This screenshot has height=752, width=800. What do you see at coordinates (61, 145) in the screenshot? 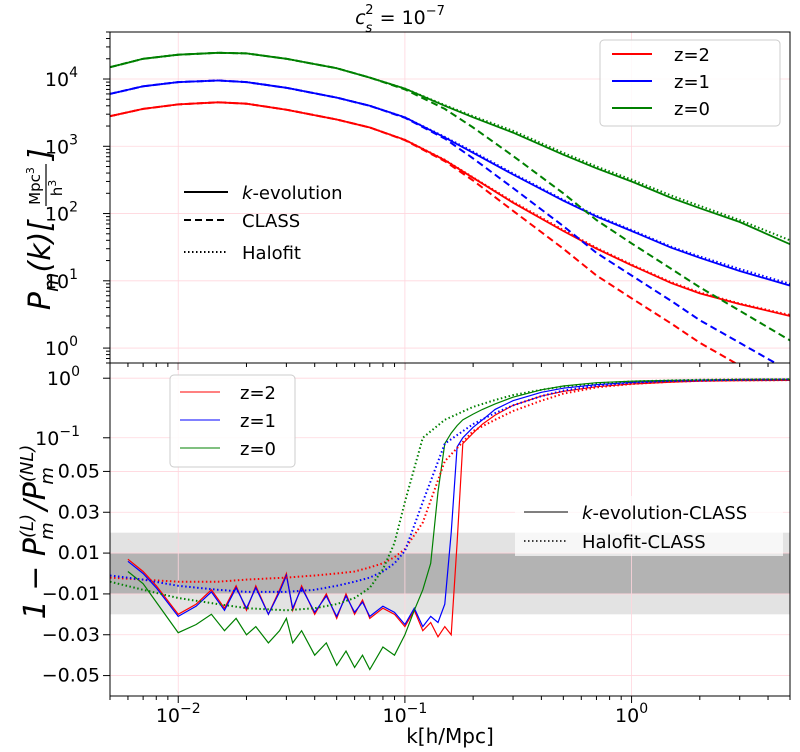
I see `top-y-tick-label: 10³` at bounding box center [61, 145].